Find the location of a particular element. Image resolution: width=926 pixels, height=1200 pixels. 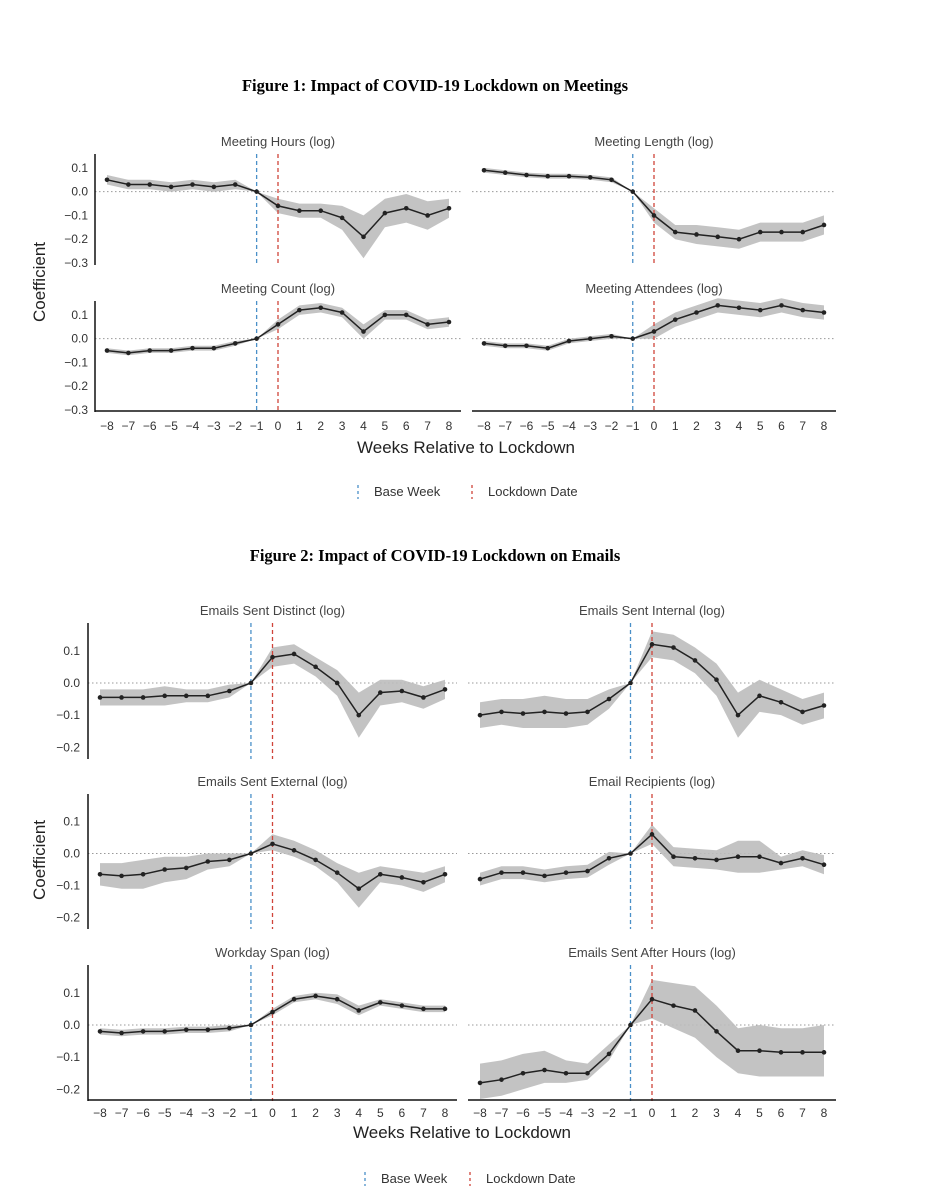

x-tick-label: −3 is located at coordinates (588, 1113).